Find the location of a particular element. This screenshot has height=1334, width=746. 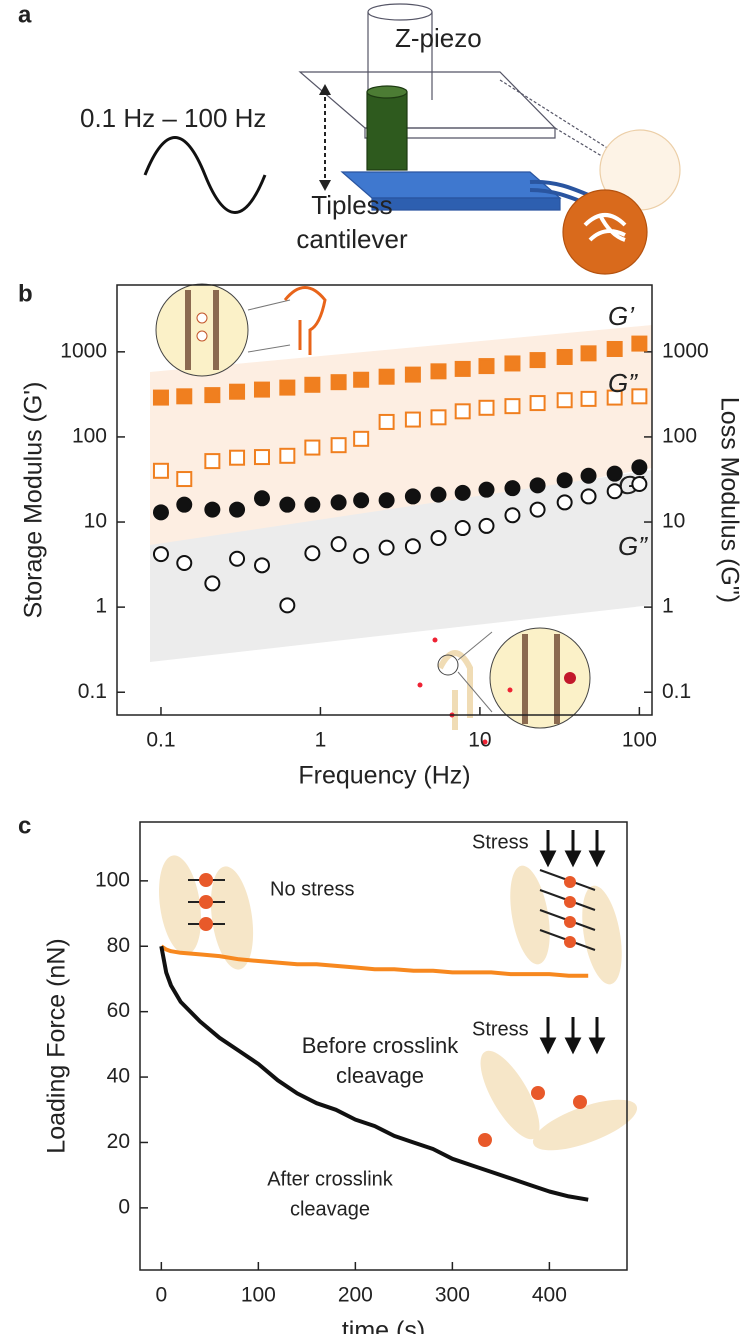

x-axis-label: time (s) is located at coordinates (383, 1325).